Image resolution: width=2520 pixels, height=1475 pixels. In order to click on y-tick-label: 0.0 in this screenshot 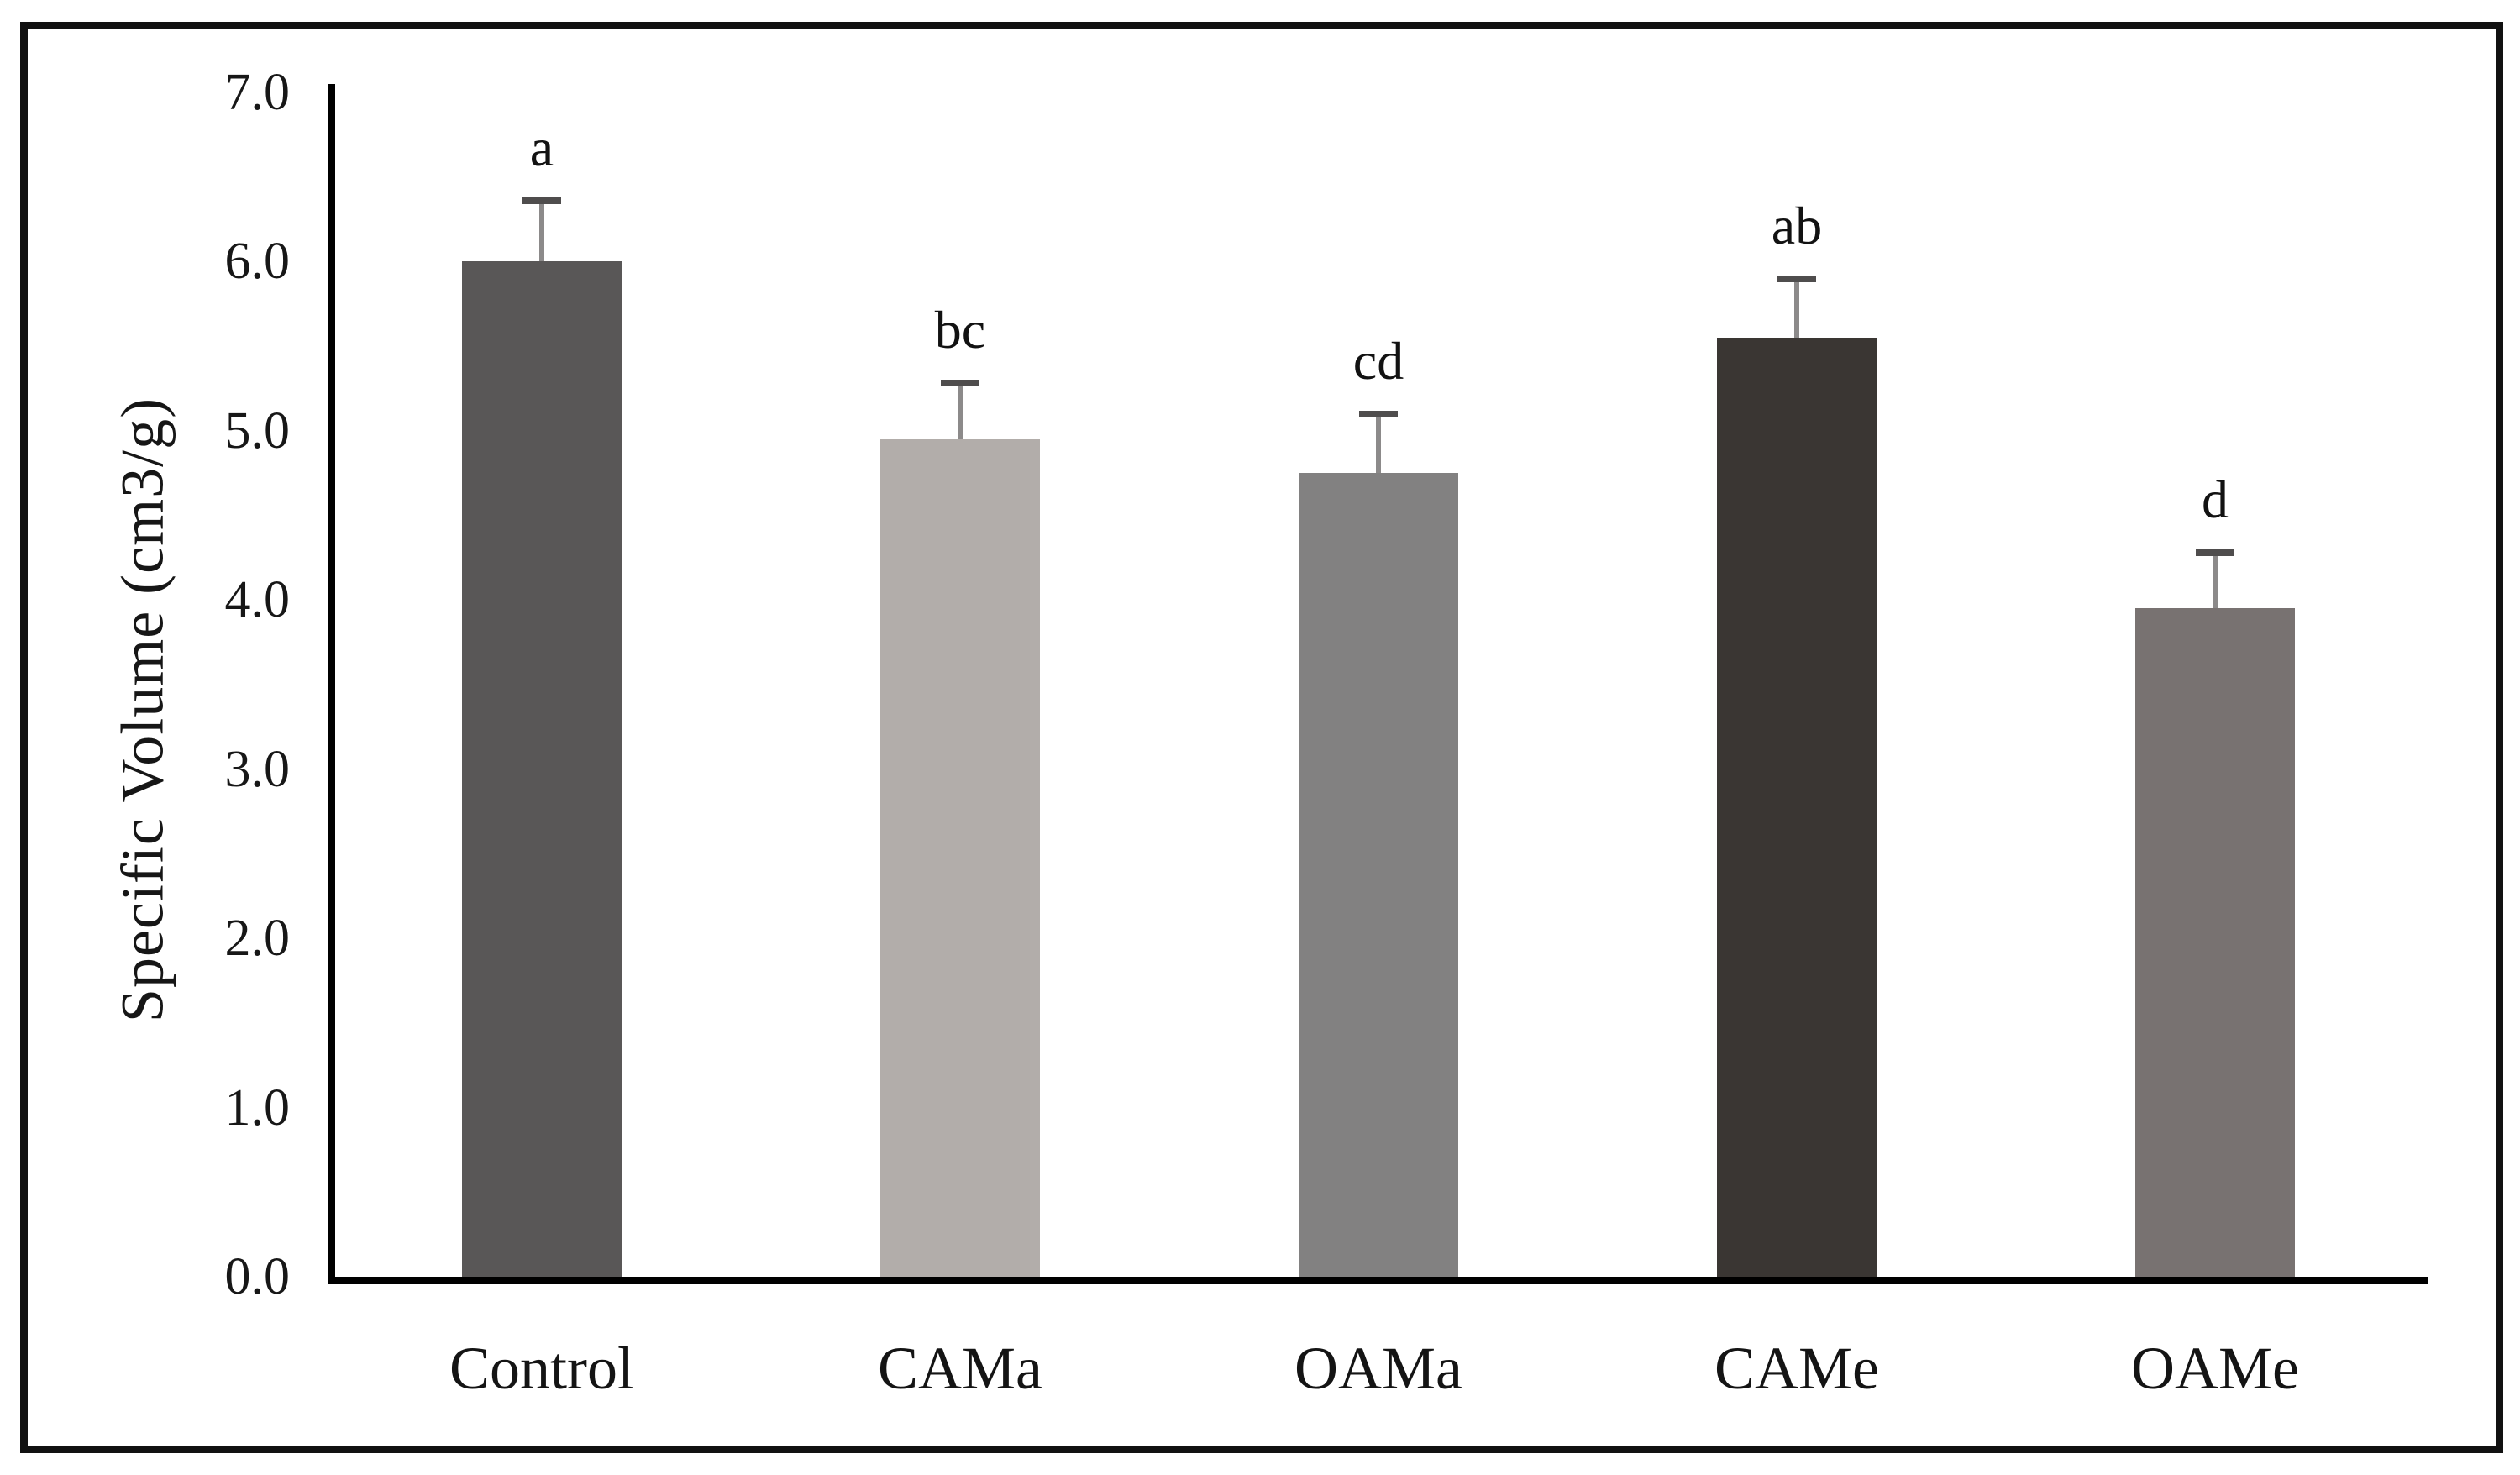, I will do `click(257, 1277)`.